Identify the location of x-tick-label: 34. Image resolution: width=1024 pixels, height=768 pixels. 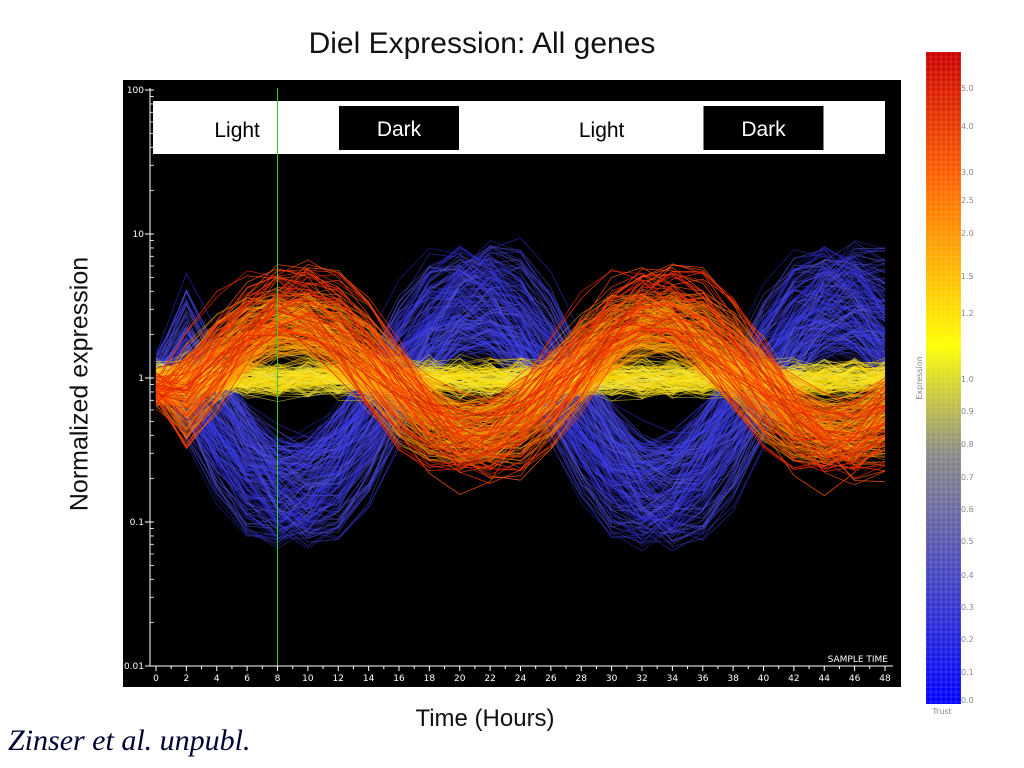
(673, 679).